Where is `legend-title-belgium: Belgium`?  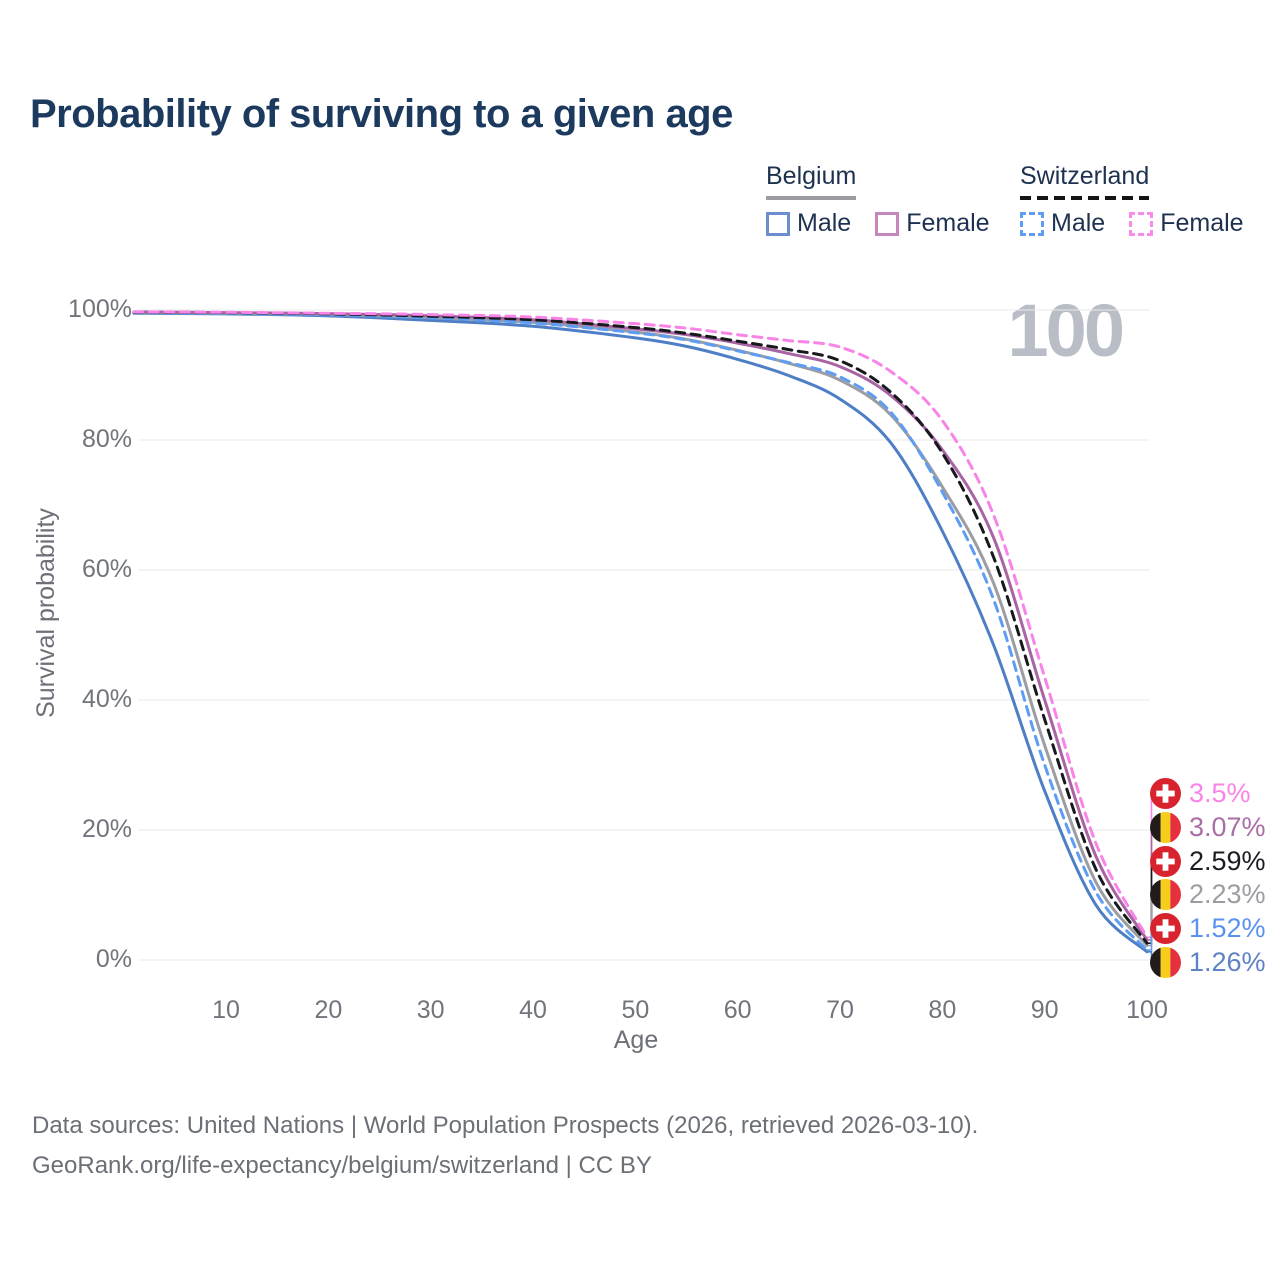 legend-title-belgium: Belgium is located at coordinates (811, 176).